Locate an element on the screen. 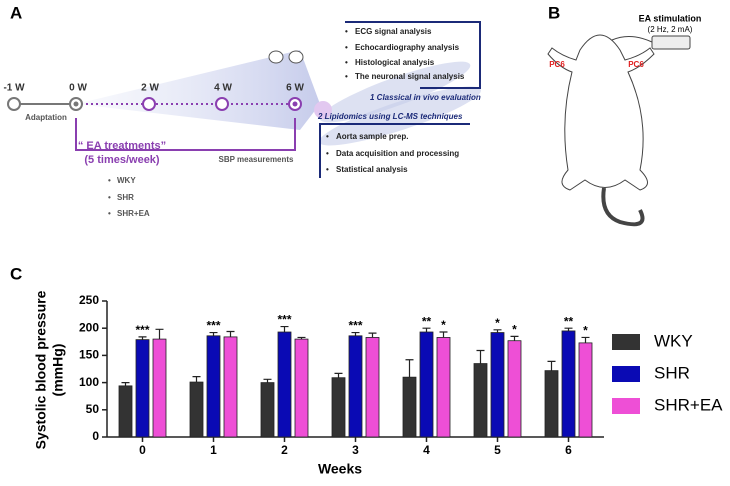 The width and height of the screenshot is (730, 486). item: The neuronal signal analysis is located at coordinates (410, 76).